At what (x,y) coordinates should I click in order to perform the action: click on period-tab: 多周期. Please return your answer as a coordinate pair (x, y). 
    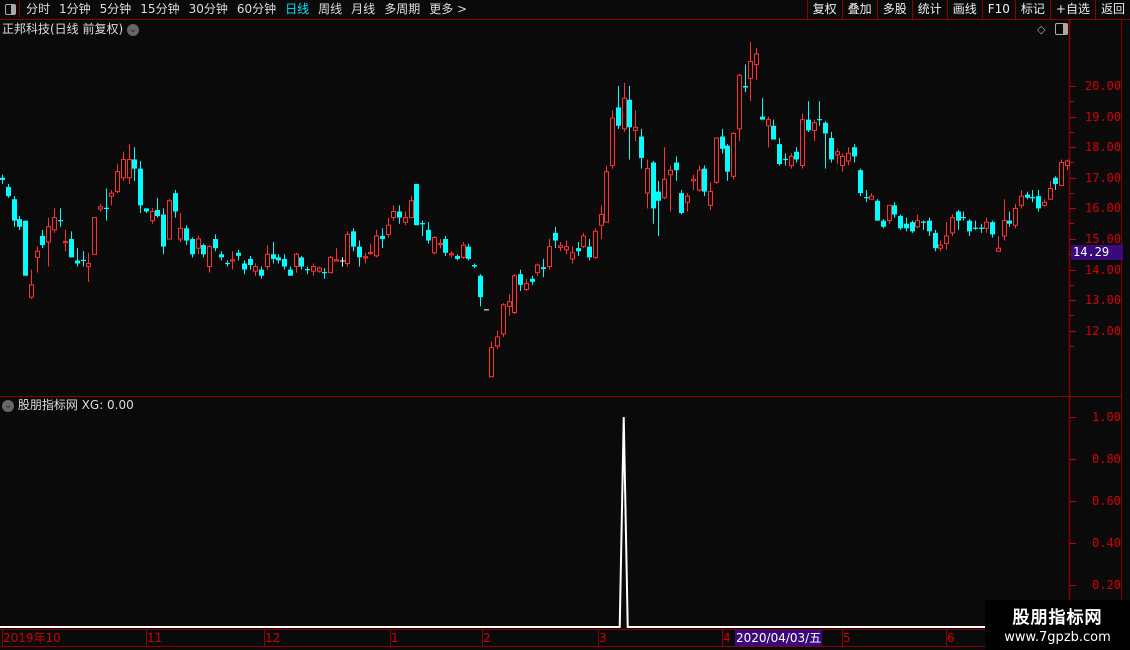
    Looking at the image, I should click on (402, 9).